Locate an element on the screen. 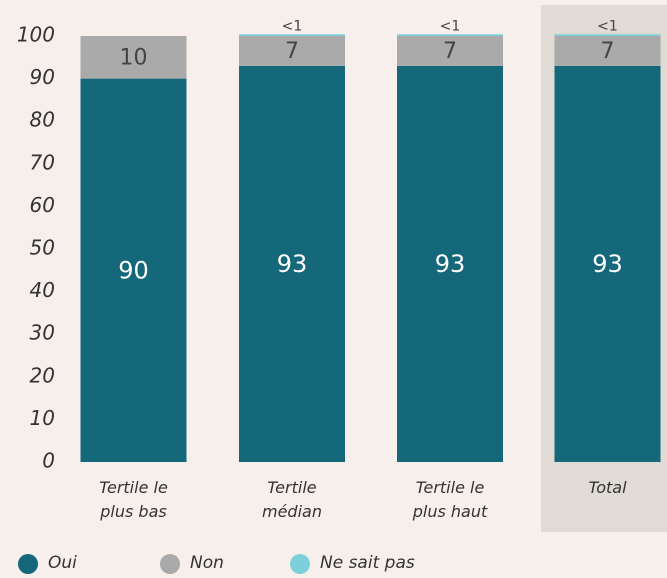 Image resolution: width=667 pixels, height=578 pixels. y-tick-label: 0 is located at coordinates (48, 461).